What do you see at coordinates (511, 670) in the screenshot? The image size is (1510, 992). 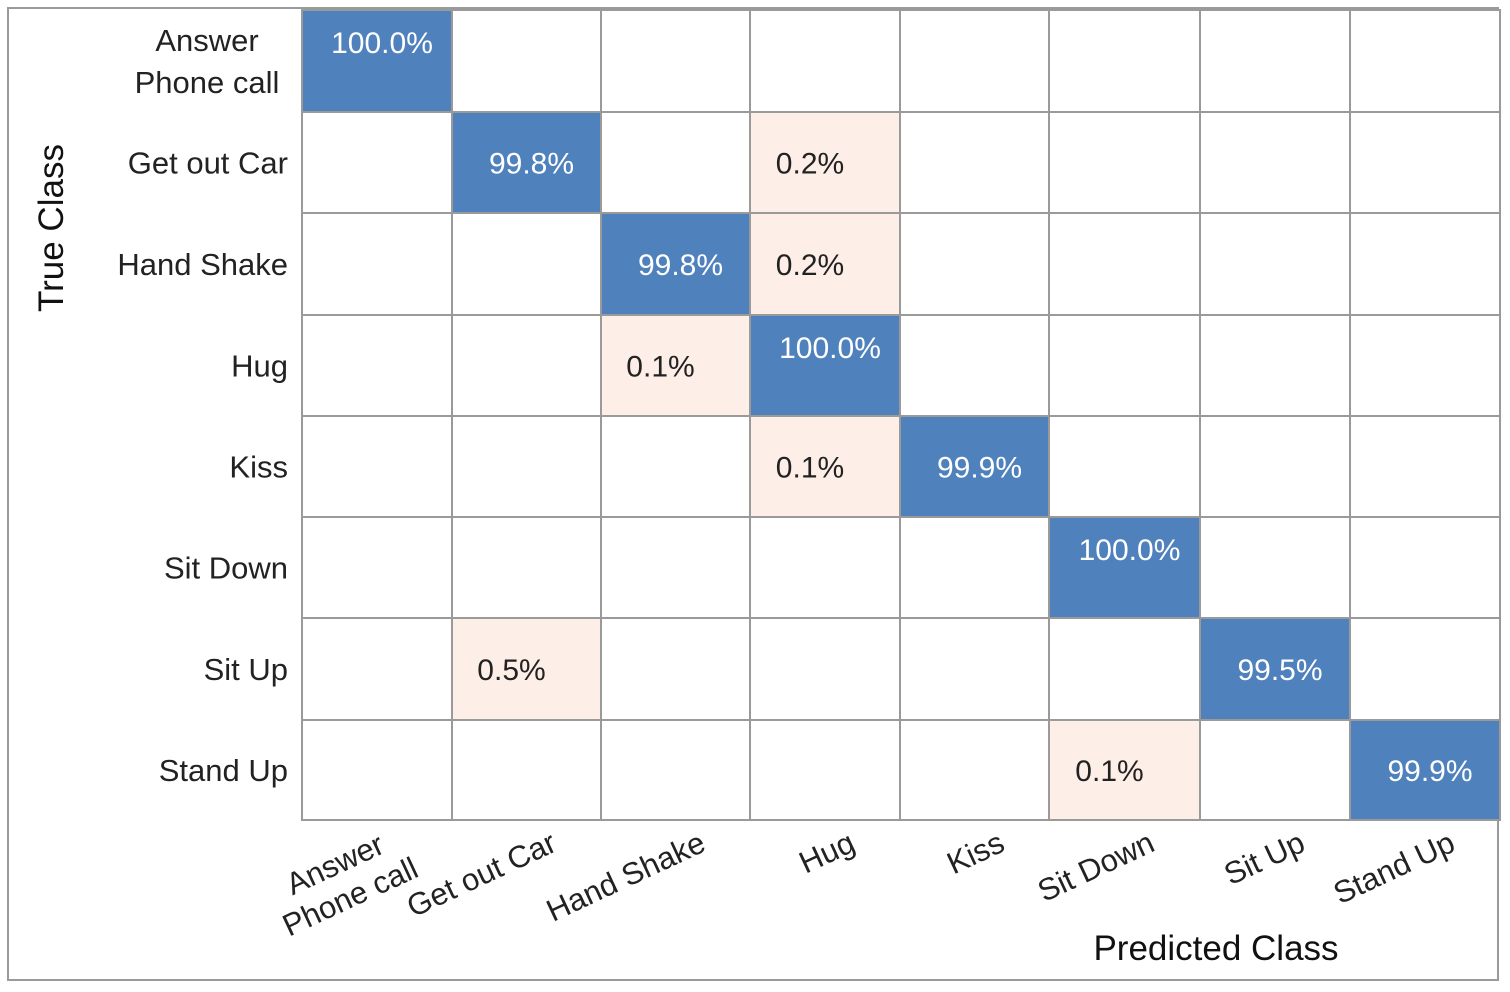 I see `cell-value-label: 0.5%` at bounding box center [511, 670].